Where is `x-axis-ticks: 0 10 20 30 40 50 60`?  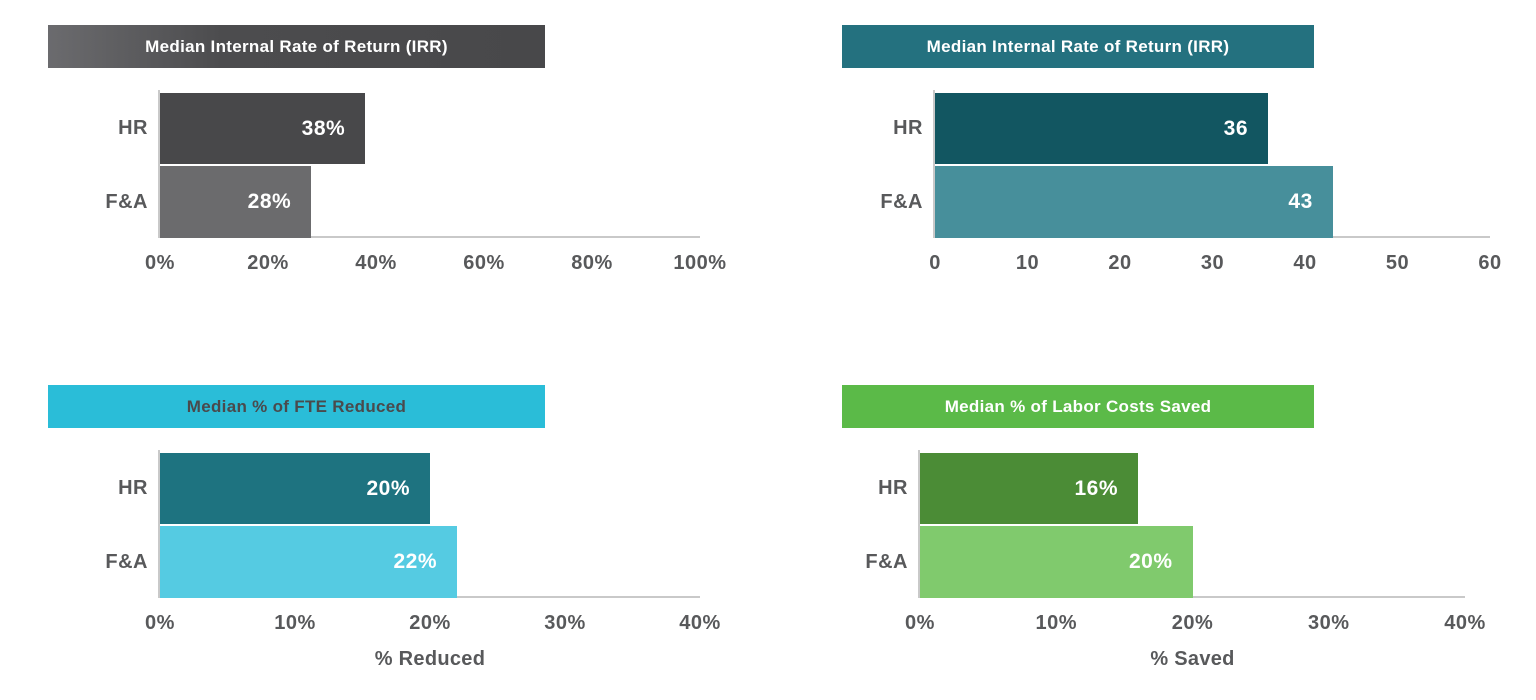 x-axis-ticks: 0 10 20 30 40 50 60 is located at coordinates (1215, 265).